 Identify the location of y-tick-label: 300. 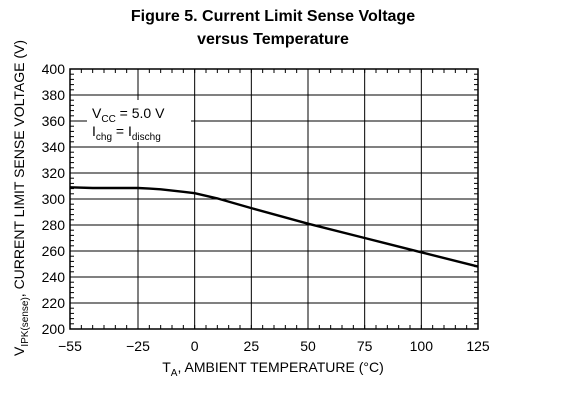
(54, 199).